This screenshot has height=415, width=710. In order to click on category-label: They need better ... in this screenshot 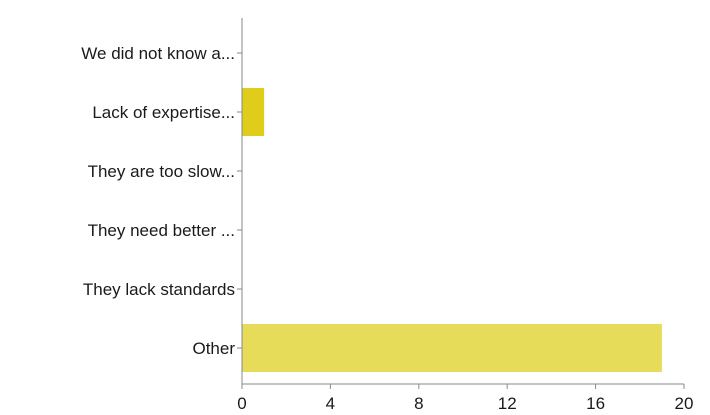, I will do `click(161, 230)`.